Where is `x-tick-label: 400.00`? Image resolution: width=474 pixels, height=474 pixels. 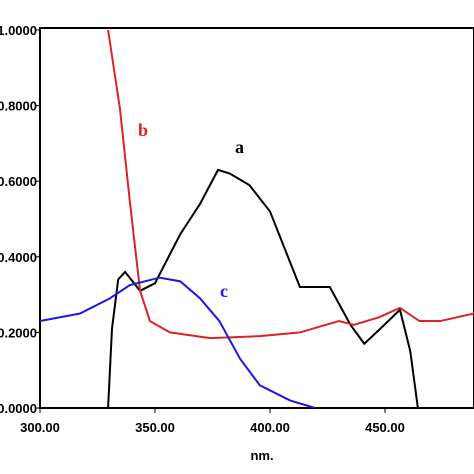 x-tick-label: 400.00 is located at coordinates (270, 427).